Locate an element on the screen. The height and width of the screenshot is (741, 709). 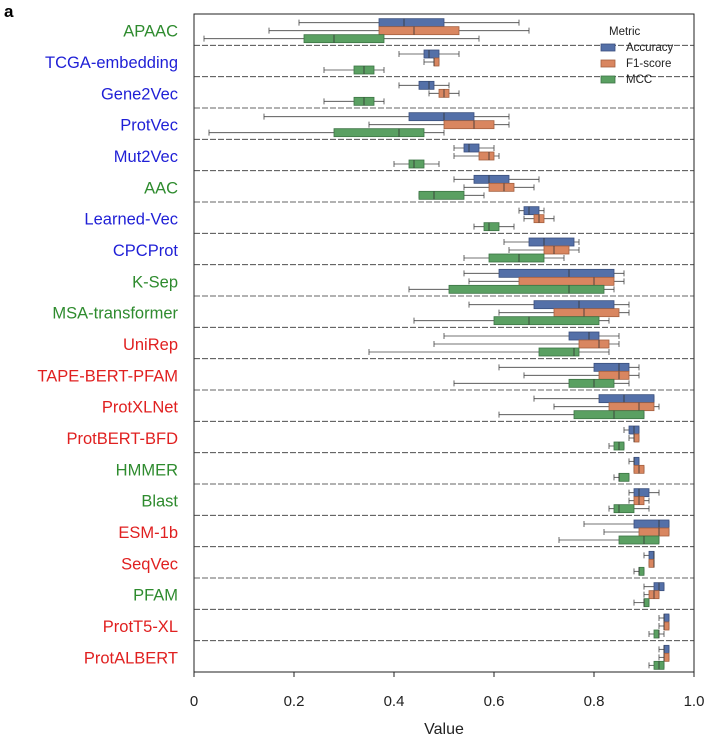
method-label: ESM-1b is located at coordinates (148, 533).